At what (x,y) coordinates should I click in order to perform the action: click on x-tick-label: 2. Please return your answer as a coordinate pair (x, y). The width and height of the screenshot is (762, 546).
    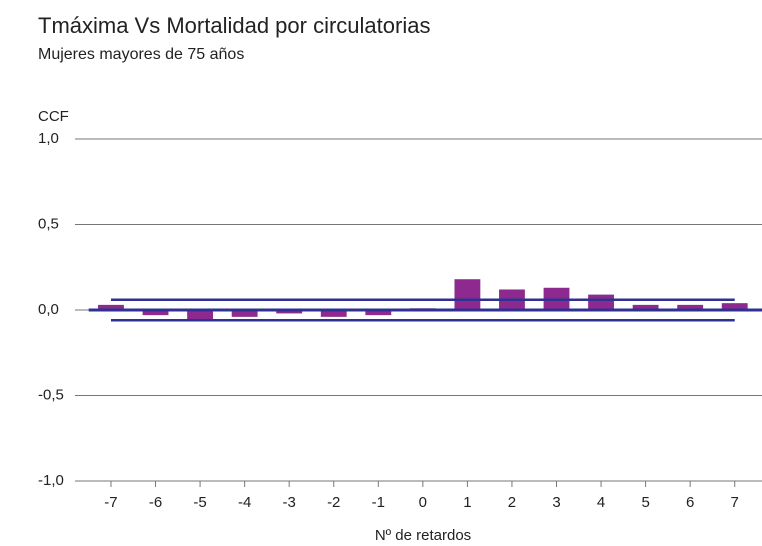
    Looking at the image, I should click on (512, 502).